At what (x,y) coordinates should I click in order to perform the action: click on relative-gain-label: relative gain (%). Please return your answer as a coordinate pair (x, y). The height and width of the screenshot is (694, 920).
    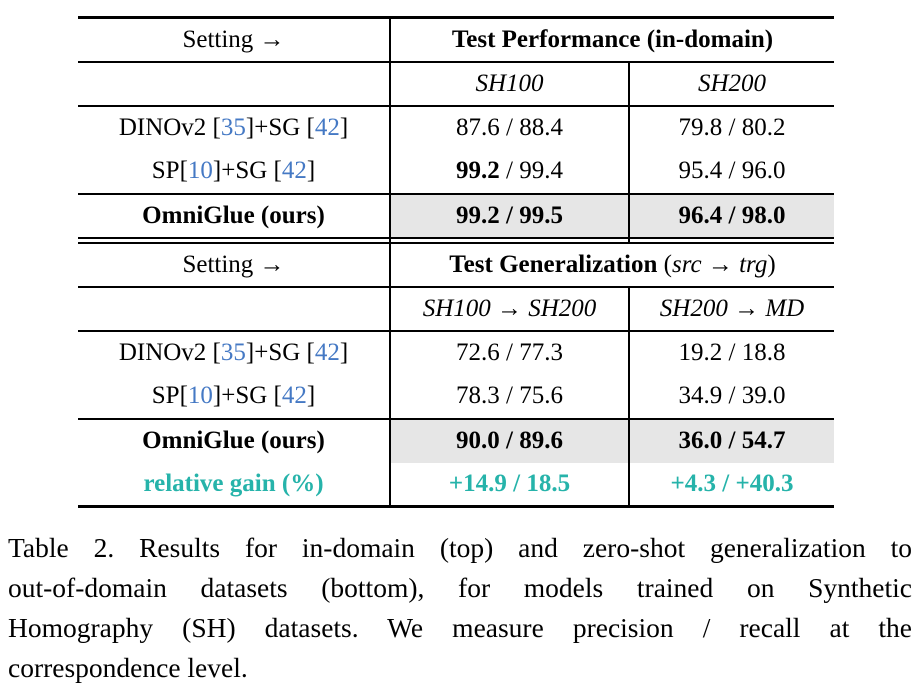
    Looking at the image, I should click on (233, 483).